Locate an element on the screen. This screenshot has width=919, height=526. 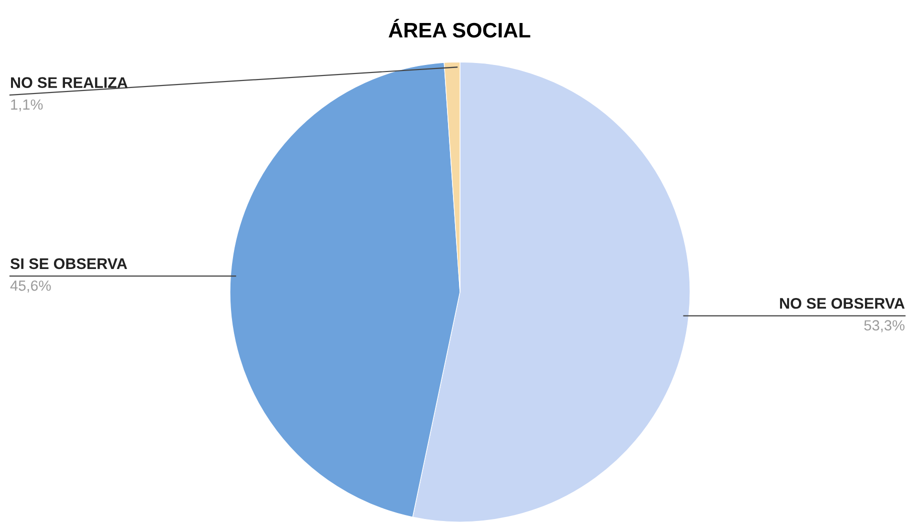
data-label: 1,1% is located at coordinates (27, 105).